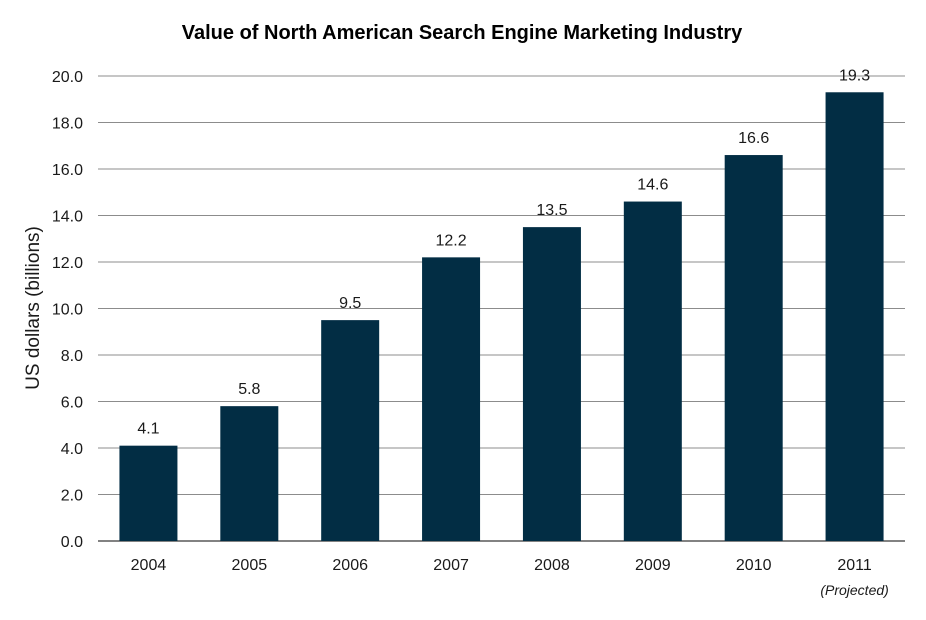 The width and height of the screenshot is (926, 620). Describe the element at coordinates (350, 430) in the screenshot. I see `bar-2006` at that location.